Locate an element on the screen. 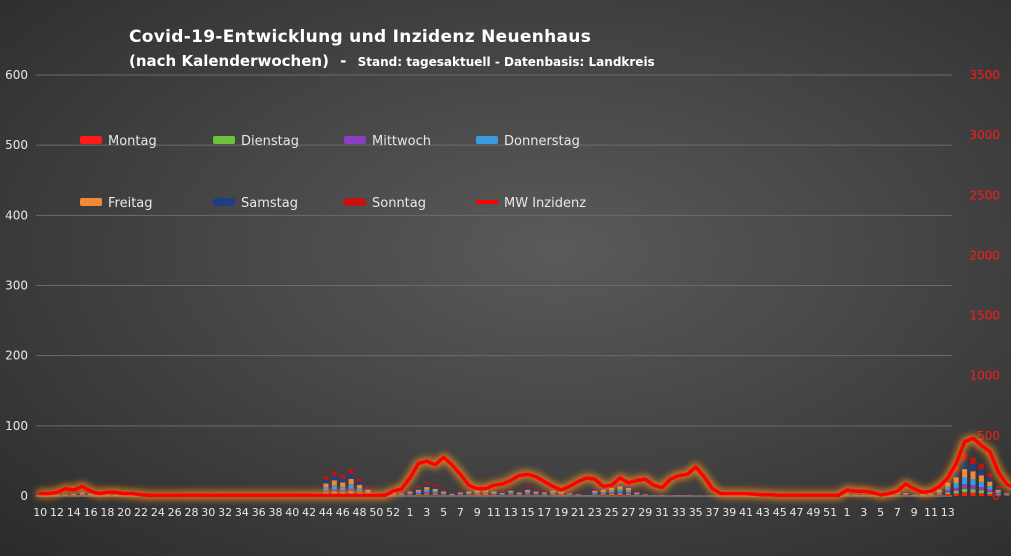 The height and width of the screenshot is (556, 1011). x-tick-label: 13 is located at coordinates (948, 512).